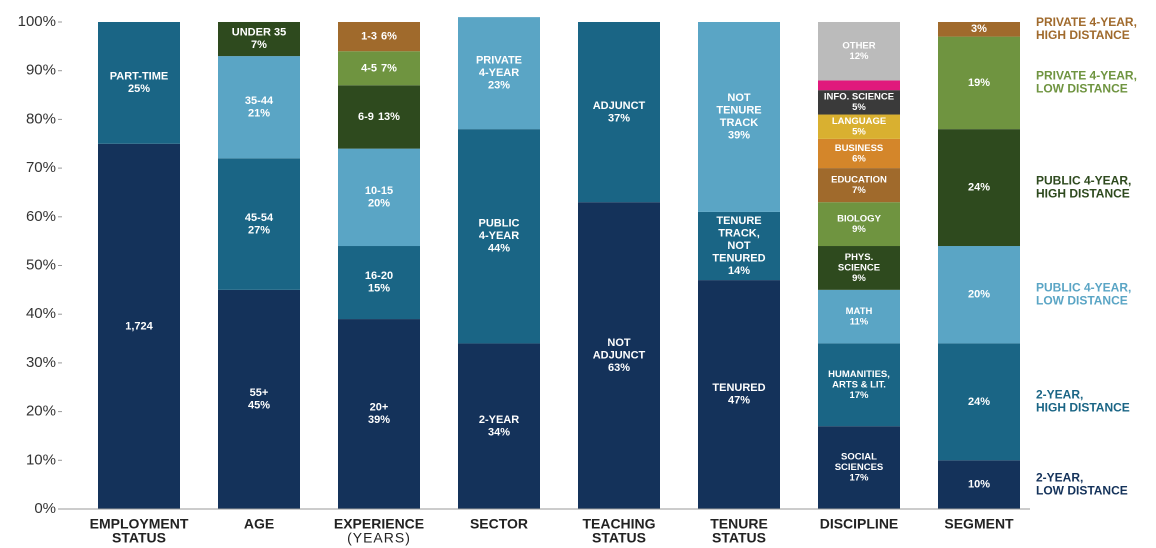 This screenshot has height=548, width=1156. What do you see at coordinates (379, 276) in the screenshot?
I see `segment-label: 16-20` at bounding box center [379, 276].